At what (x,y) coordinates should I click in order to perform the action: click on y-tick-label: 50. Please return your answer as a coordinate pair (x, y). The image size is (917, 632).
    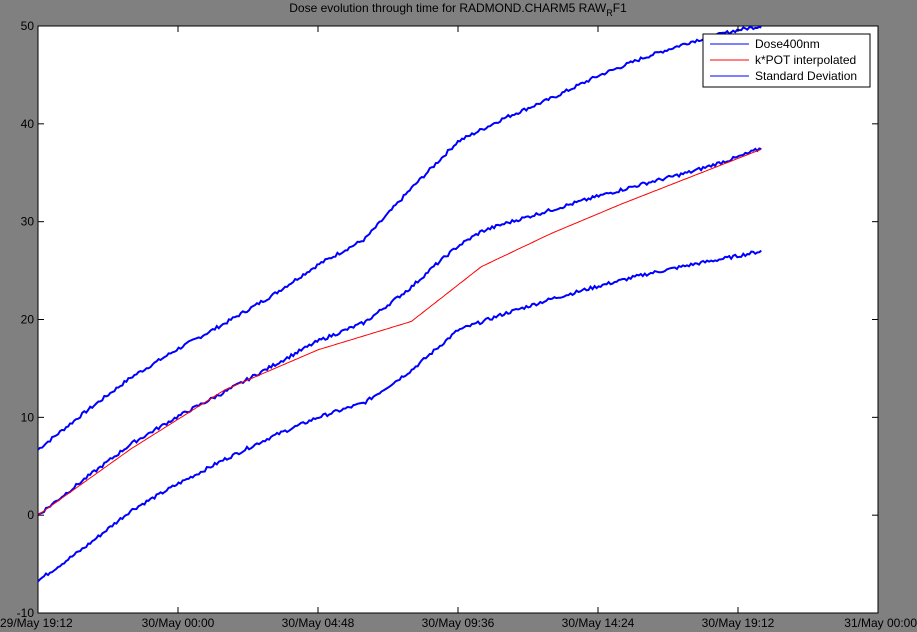
    Looking at the image, I should click on (28, 26).